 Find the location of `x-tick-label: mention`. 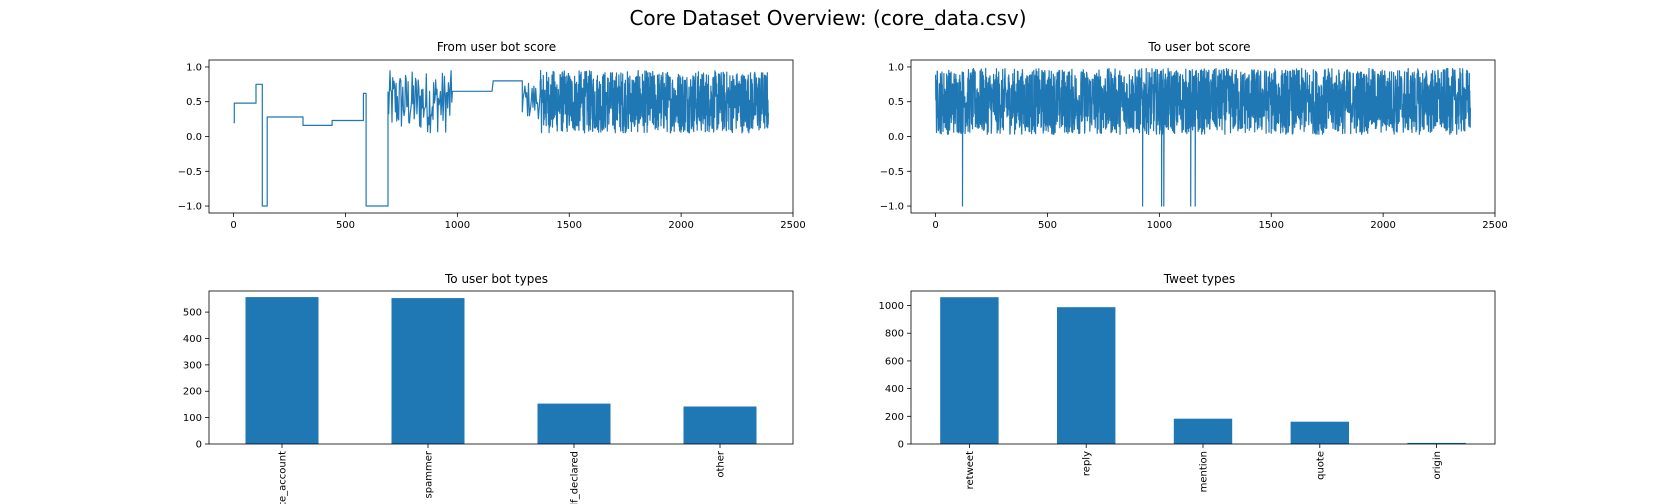

x-tick-label: mention is located at coordinates (1204, 471).